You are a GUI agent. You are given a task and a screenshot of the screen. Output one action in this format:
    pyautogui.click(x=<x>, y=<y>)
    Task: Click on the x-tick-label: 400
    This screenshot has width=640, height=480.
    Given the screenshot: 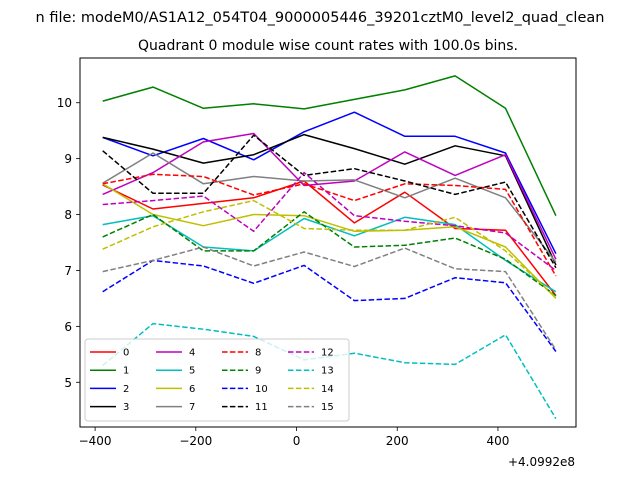 What is the action you would take?
    pyautogui.click(x=497, y=441)
    